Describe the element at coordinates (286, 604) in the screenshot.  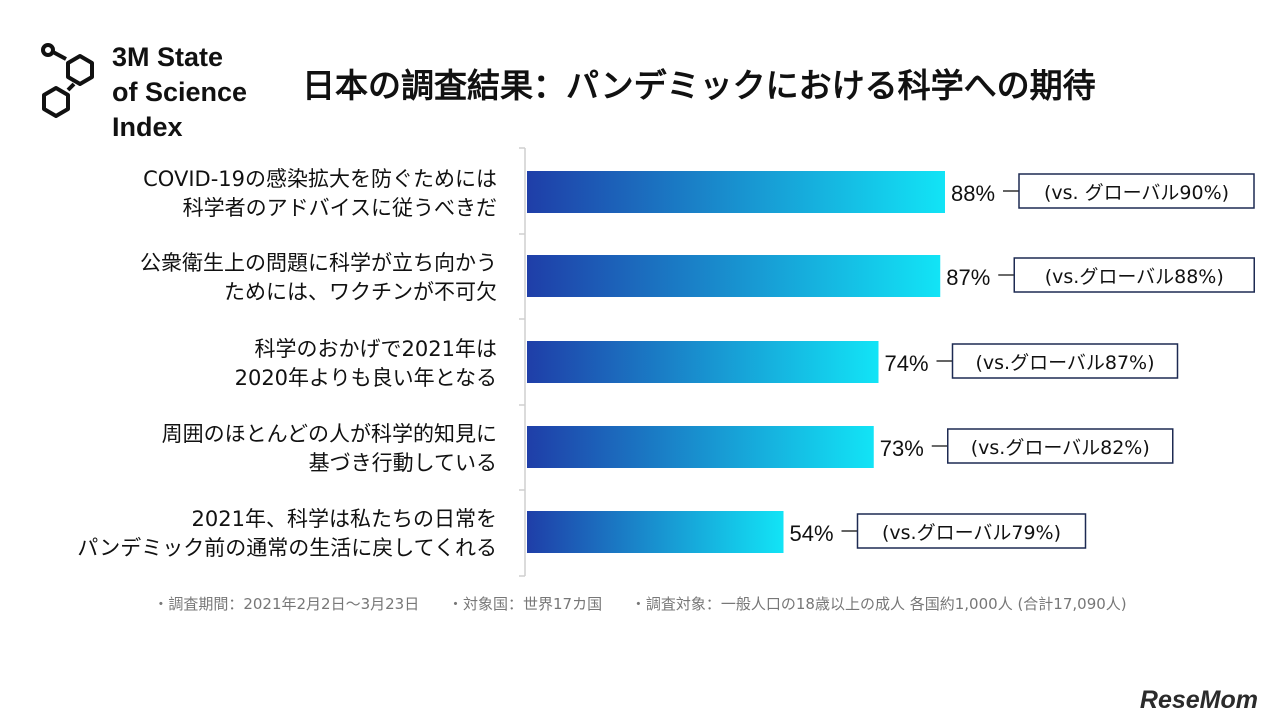
I see `footnote-period: ・調査期間：2021年2月2日〜3月23日` at that location.